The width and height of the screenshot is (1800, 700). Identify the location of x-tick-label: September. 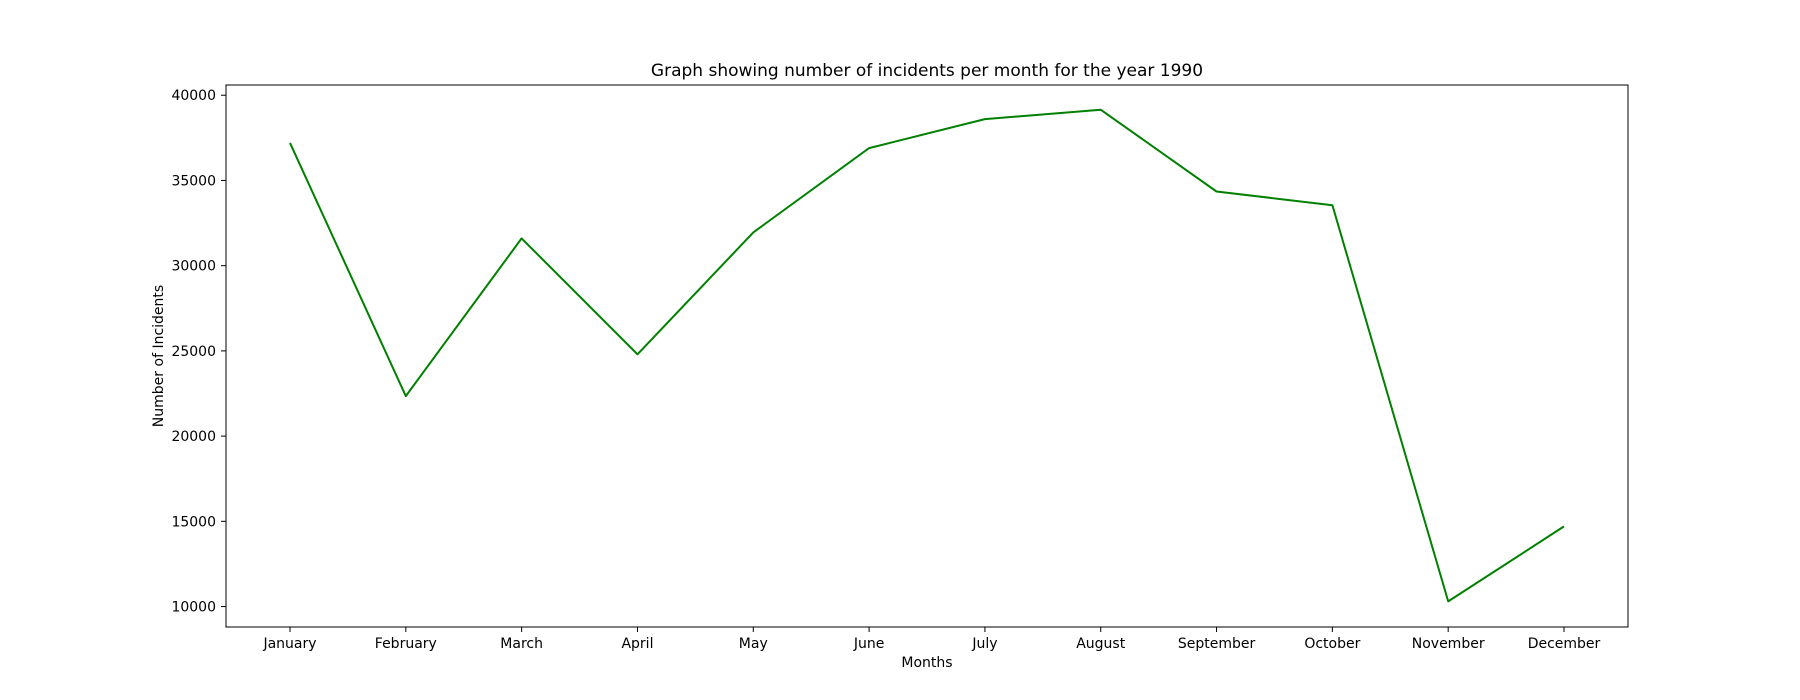
(1217, 644).